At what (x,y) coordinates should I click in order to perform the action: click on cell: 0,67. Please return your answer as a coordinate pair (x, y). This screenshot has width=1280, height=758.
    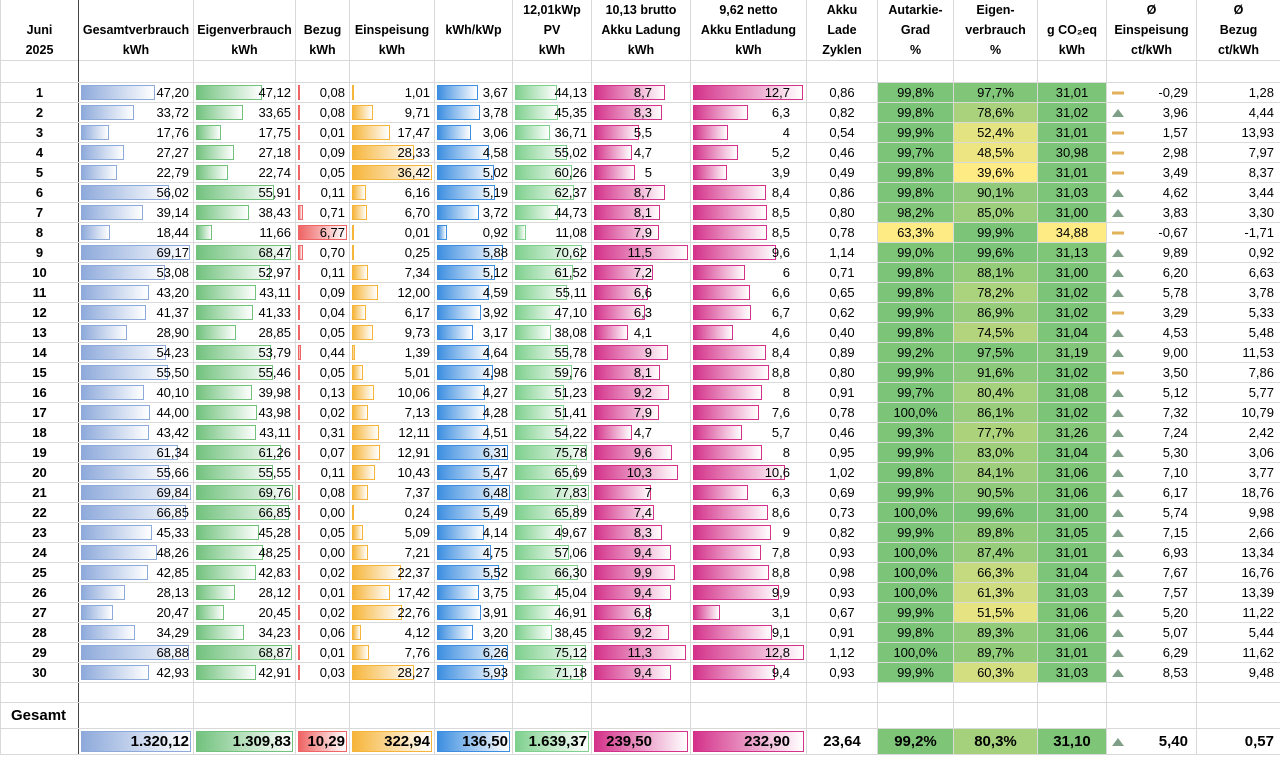
    Looking at the image, I should click on (842, 612).